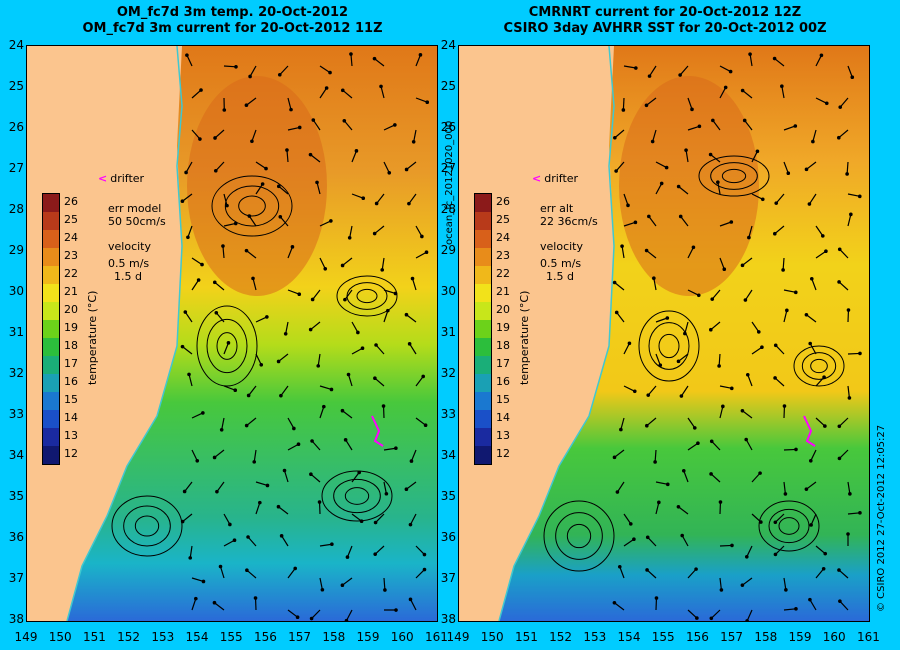 The image size is (900, 650). I want to click on colorbar-tick-label: 19, so click(71, 327).